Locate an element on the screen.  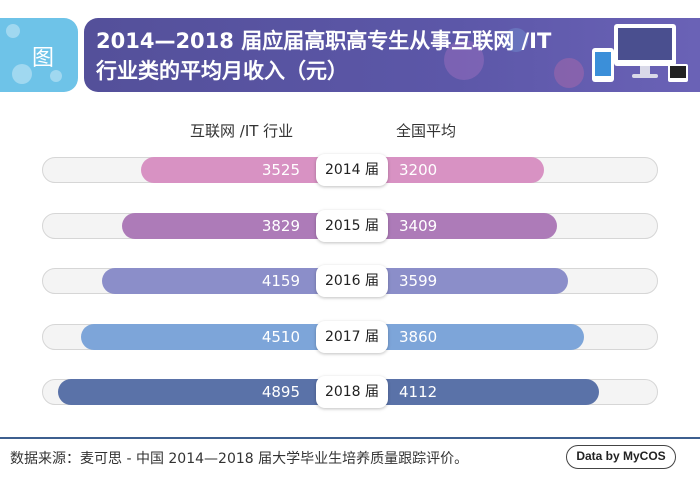
value-label-national-average: 3599 is located at coordinates (418, 281).